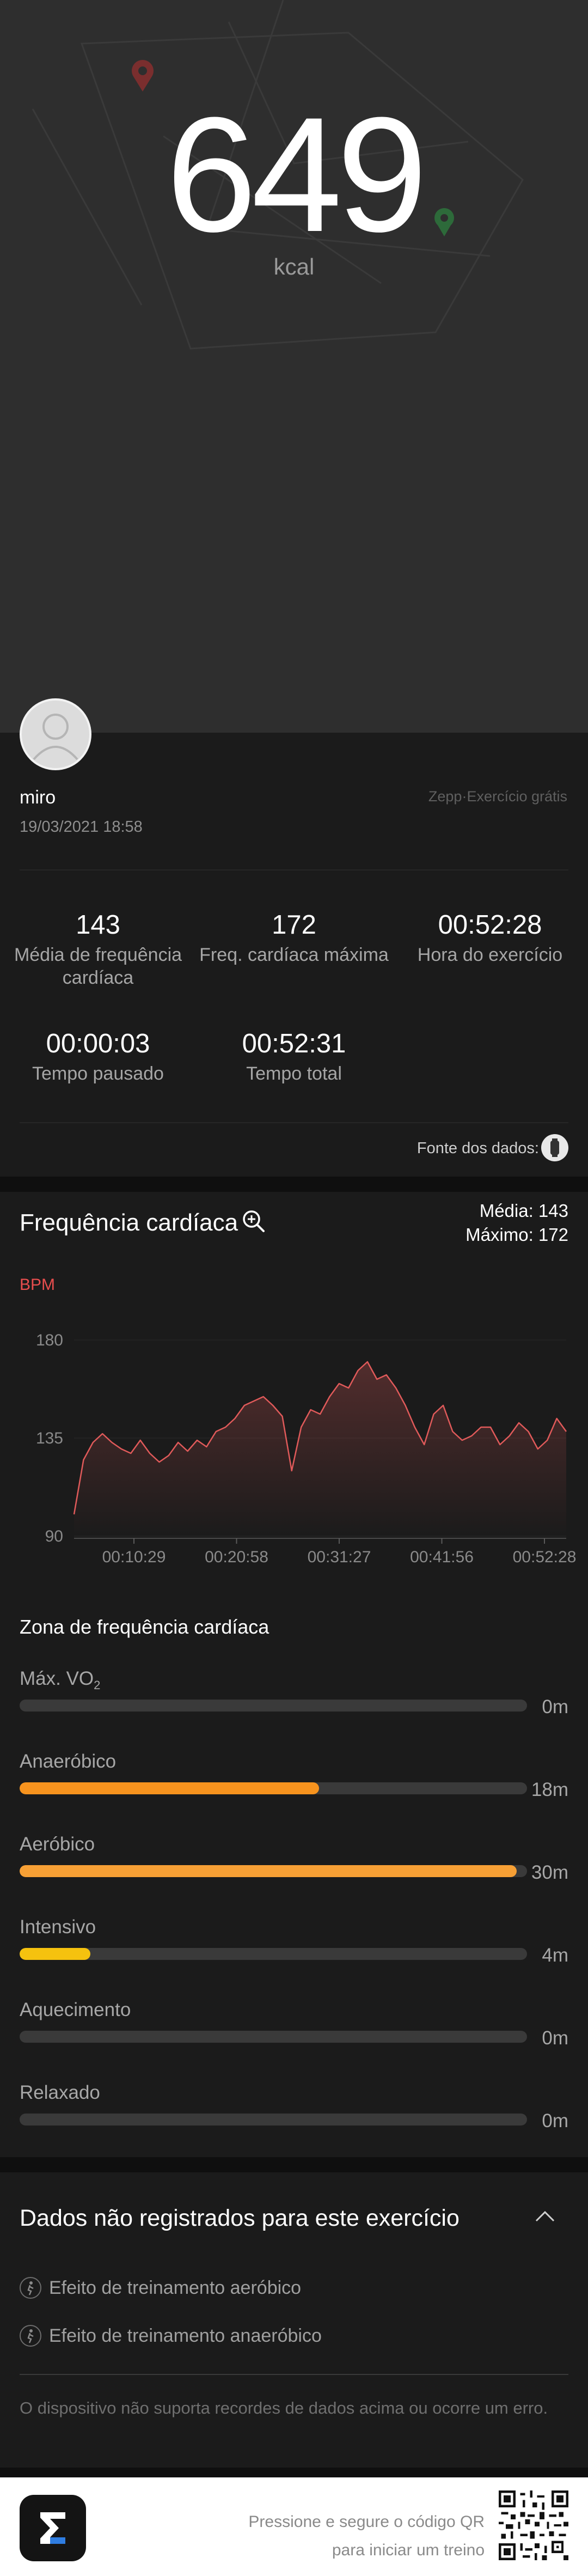  Describe the element at coordinates (81, 827) in the screenshot. I see `workout-datetime: 19/03/2021 18:58` at that location.